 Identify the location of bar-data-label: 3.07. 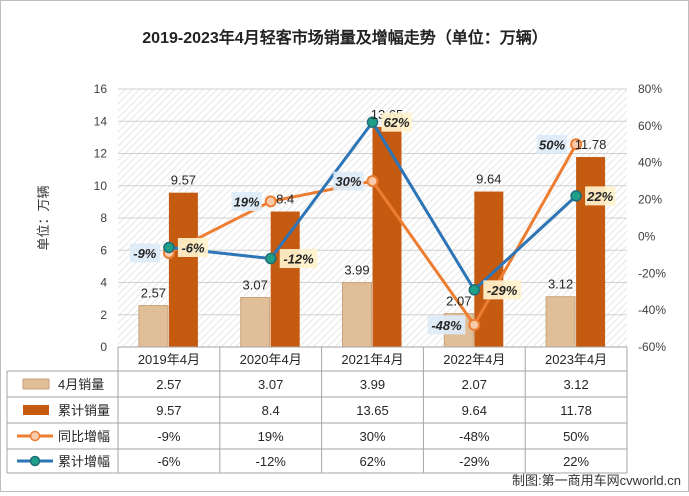
(255, 284).